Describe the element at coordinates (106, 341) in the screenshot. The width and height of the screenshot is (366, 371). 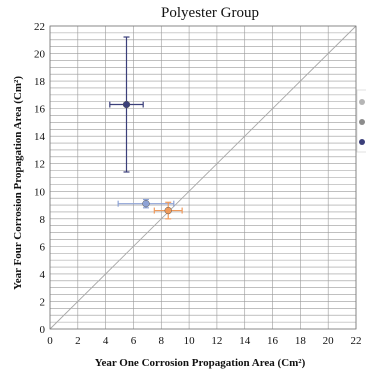
I see `x-tick-label: 4` at that location.